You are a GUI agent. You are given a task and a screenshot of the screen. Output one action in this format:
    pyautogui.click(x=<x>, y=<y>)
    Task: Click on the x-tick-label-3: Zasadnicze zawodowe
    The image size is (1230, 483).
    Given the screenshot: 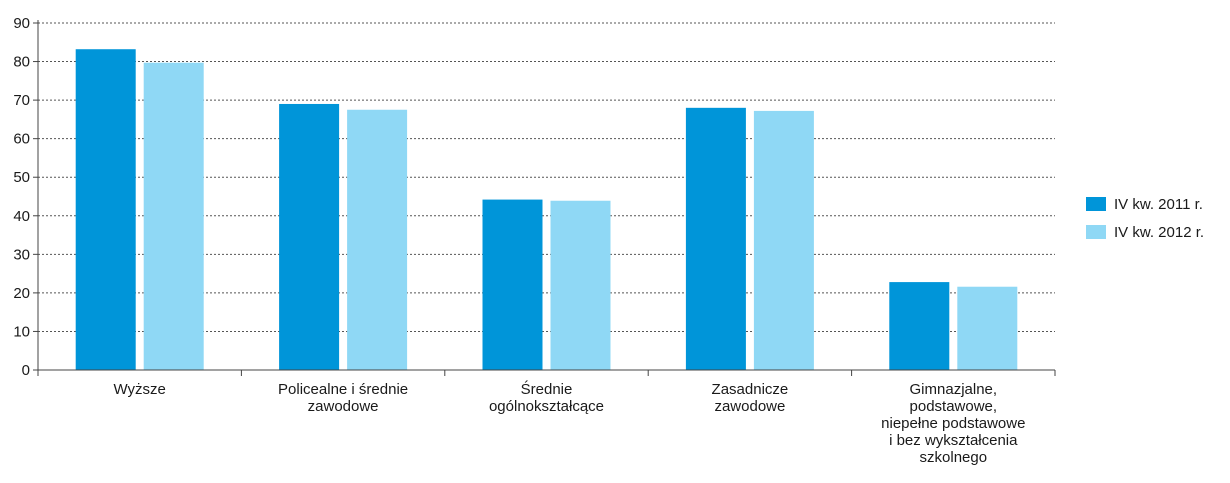 What is the action you would take?
    pyautogui.click(x=750, y=398)
    